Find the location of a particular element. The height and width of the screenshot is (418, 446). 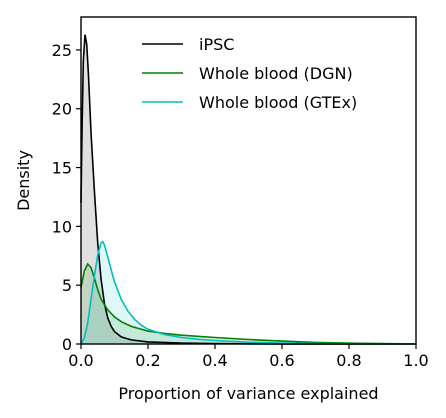

y-tick-label: 0 is located at coordinates (67, 344).